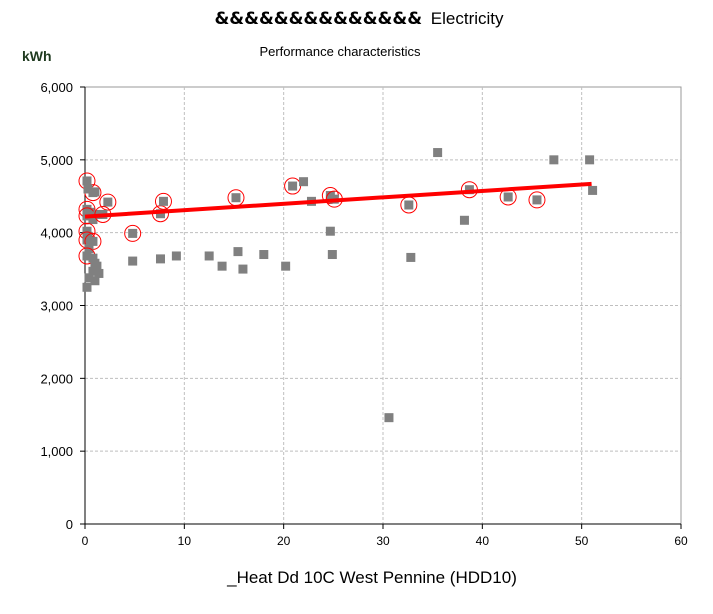 The height and width of the screenshot is (614, 713). What do you see at coordinates (371, 577) in the screenshot?
I see `x-axis-label: _Heat Dd 10C West Pennine (HDD10)` at bounding box center [371, 577].